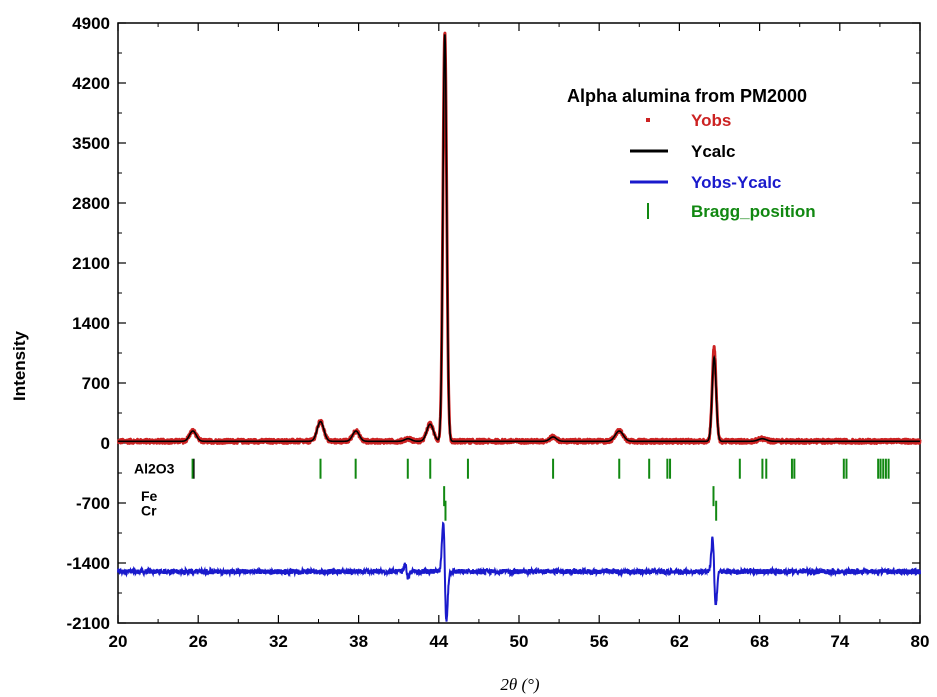  Describe the element at coordinates (91, 323) in the screenshot. I see `y-tick-label: 1400` at that location.